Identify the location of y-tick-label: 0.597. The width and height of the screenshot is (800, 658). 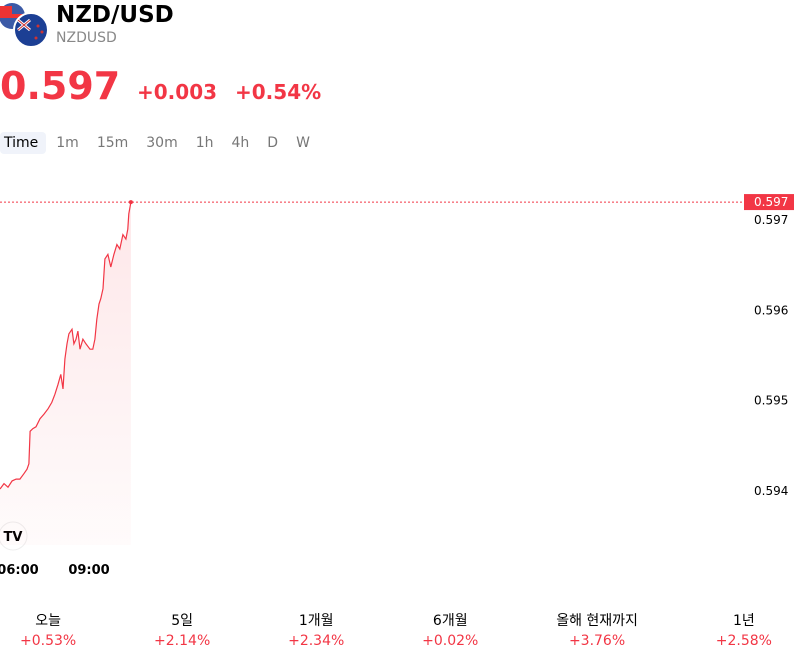
(771, 220).